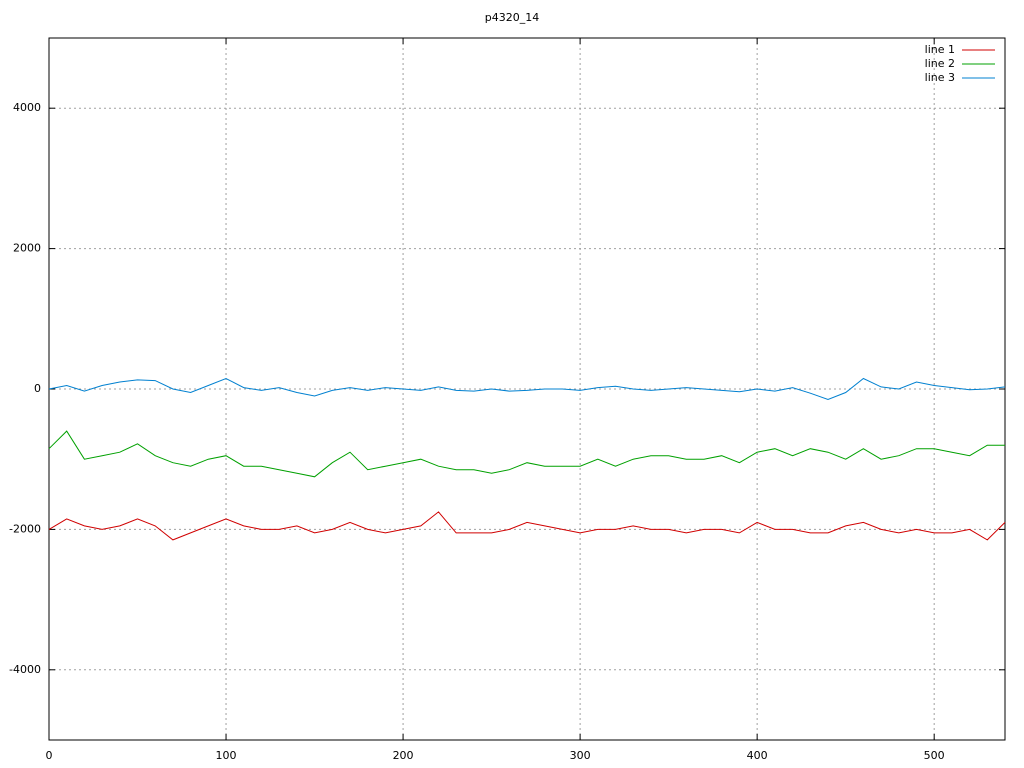 The width and height of the screenshot is (1024, 768). What do you see at coordinates (403, 755) in the screenshot?
I see `x-tick-label: 200` at bounding box center [403, 755].